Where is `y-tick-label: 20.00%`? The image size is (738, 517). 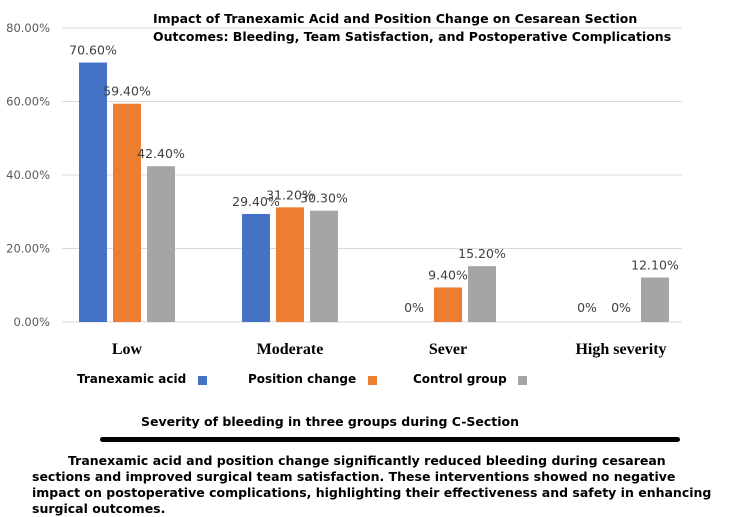
y-tick-label: 20.00% is located at coordinates (28, 249).